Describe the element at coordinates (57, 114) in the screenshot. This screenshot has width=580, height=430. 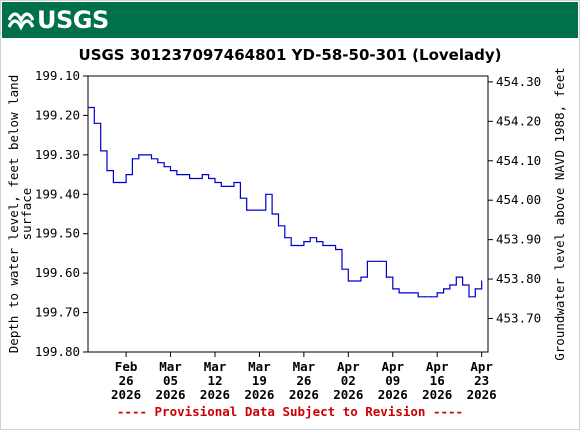
I see `y-tick-label: 199.20` at that location.